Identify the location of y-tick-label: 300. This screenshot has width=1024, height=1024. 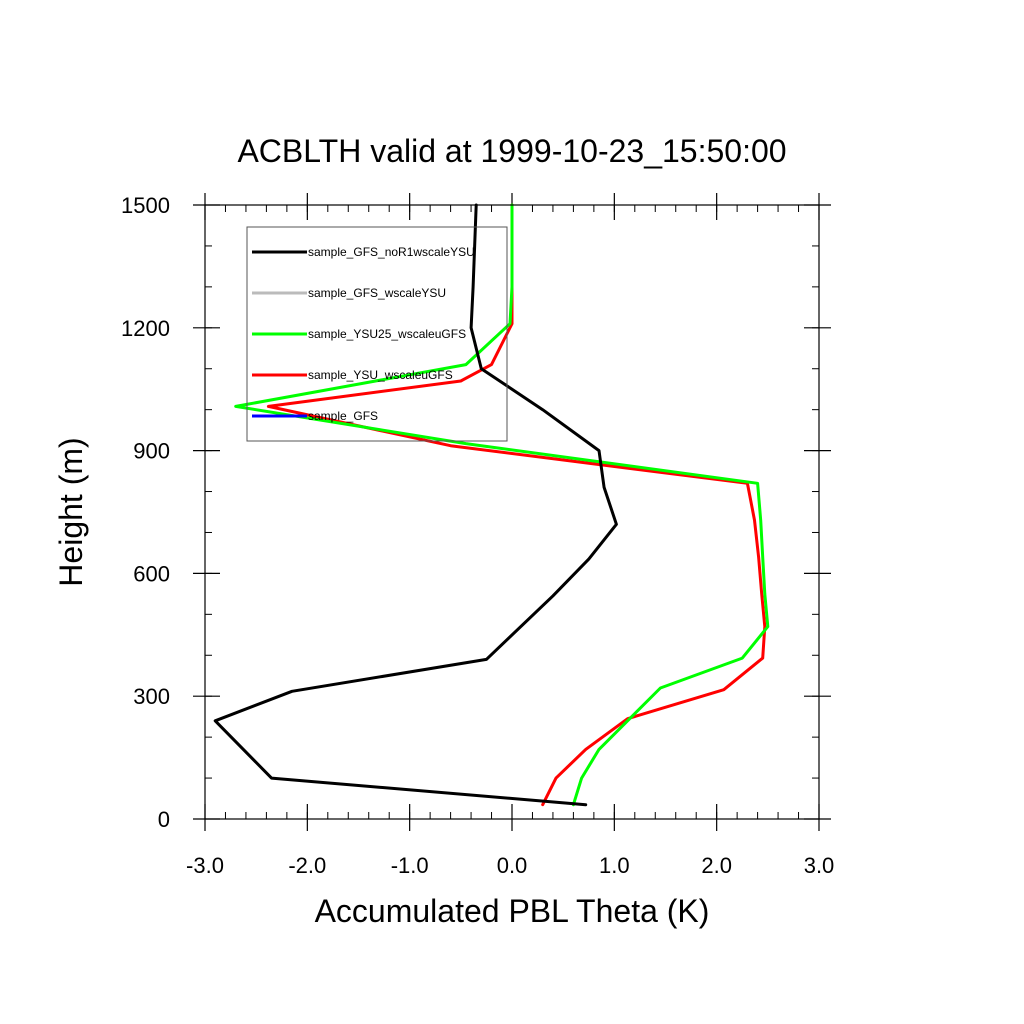
(151, 696).